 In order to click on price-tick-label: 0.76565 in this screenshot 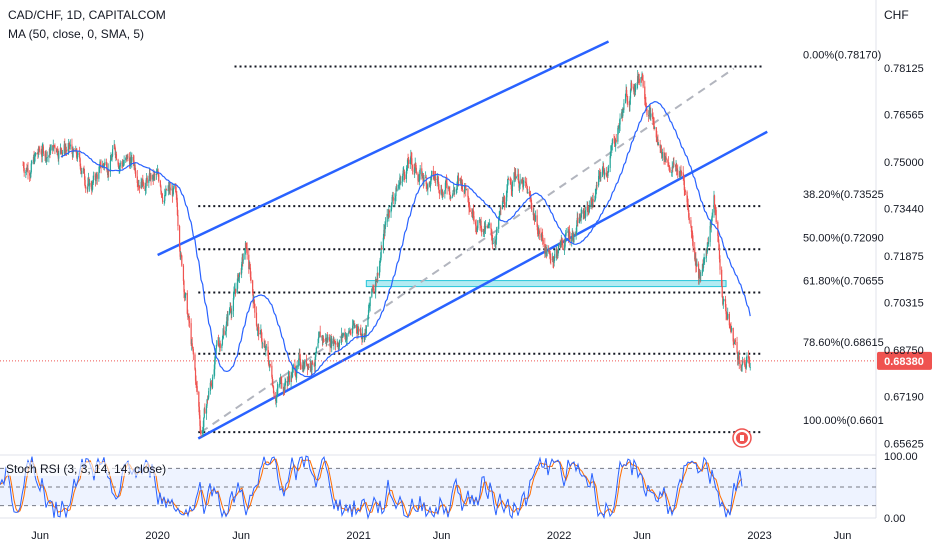, I will do `click(904, 116)`.